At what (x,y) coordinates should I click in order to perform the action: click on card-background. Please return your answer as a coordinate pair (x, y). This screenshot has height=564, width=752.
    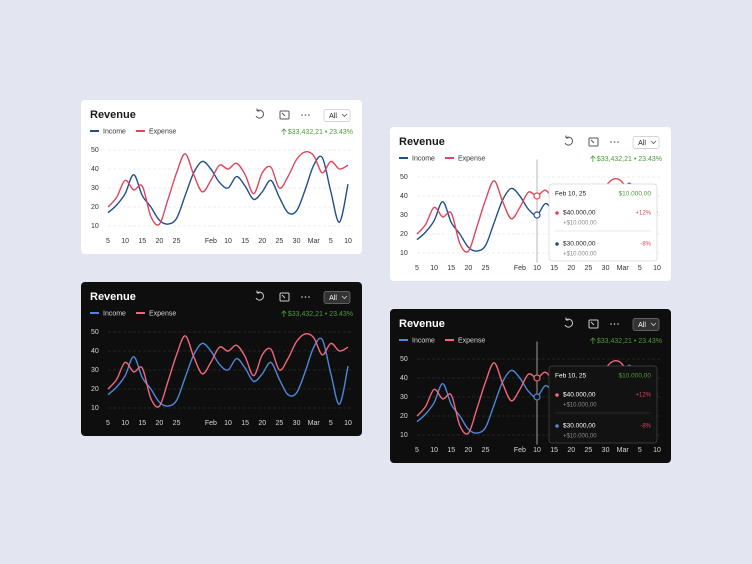
    Looking at the image, I should click on (221, 359).